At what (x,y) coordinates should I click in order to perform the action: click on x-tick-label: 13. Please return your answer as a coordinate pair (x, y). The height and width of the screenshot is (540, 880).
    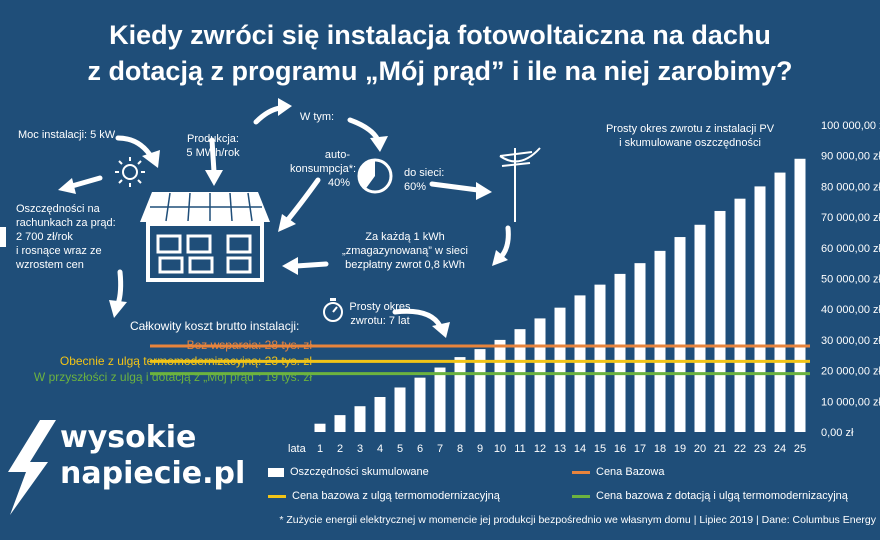
    Looking at the image, I should click on (560, 449).